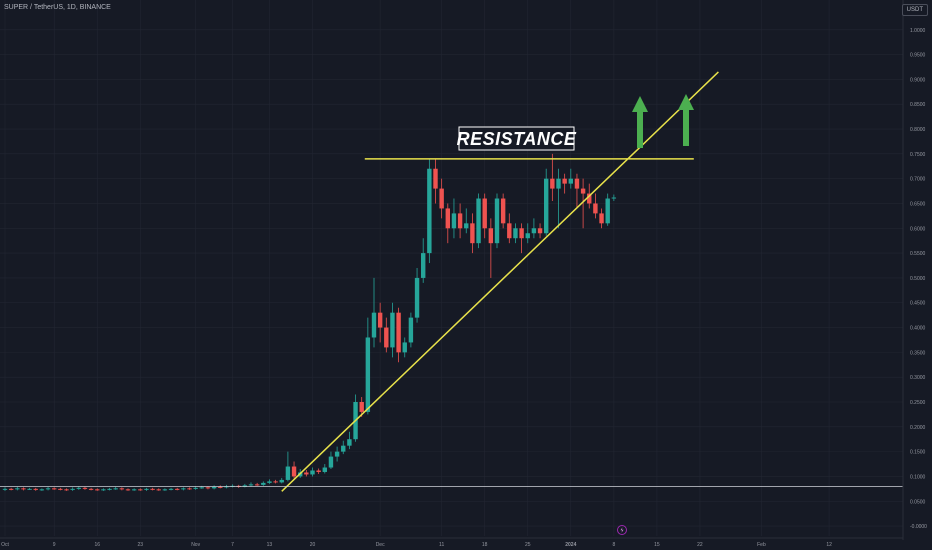  I want to click on y-tick-label: 1.0000, so click(918, 31).